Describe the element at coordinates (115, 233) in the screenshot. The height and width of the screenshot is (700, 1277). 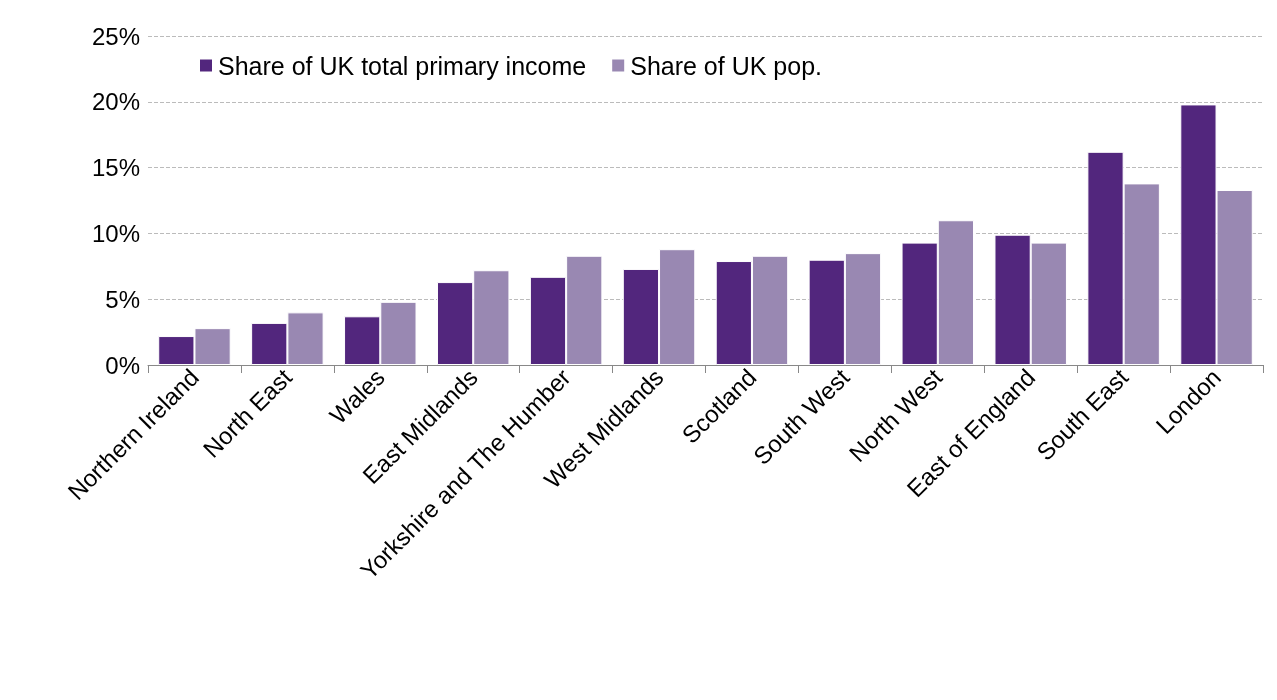
I see `y-tick-label: 10%` at that location.